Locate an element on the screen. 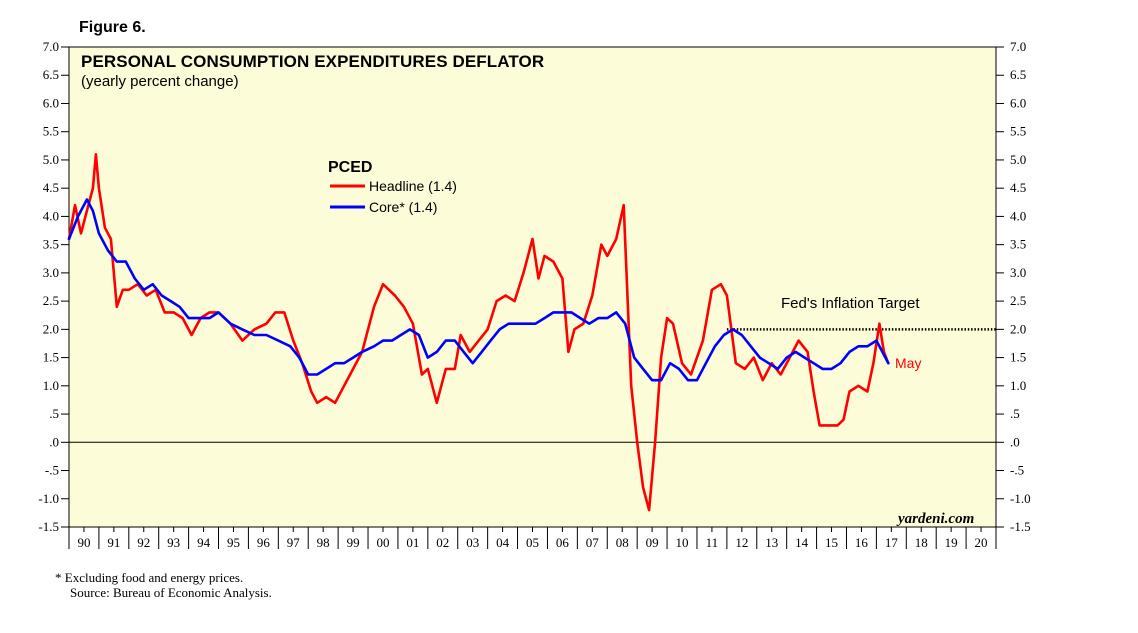  x-tick-label: 03 is located at coordinates (472, 542).